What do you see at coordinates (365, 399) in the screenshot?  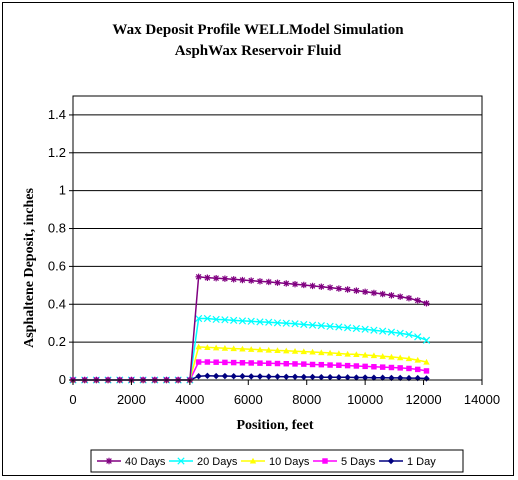 I see `x-tick-label: 10000` at bounding box center [365, 399].